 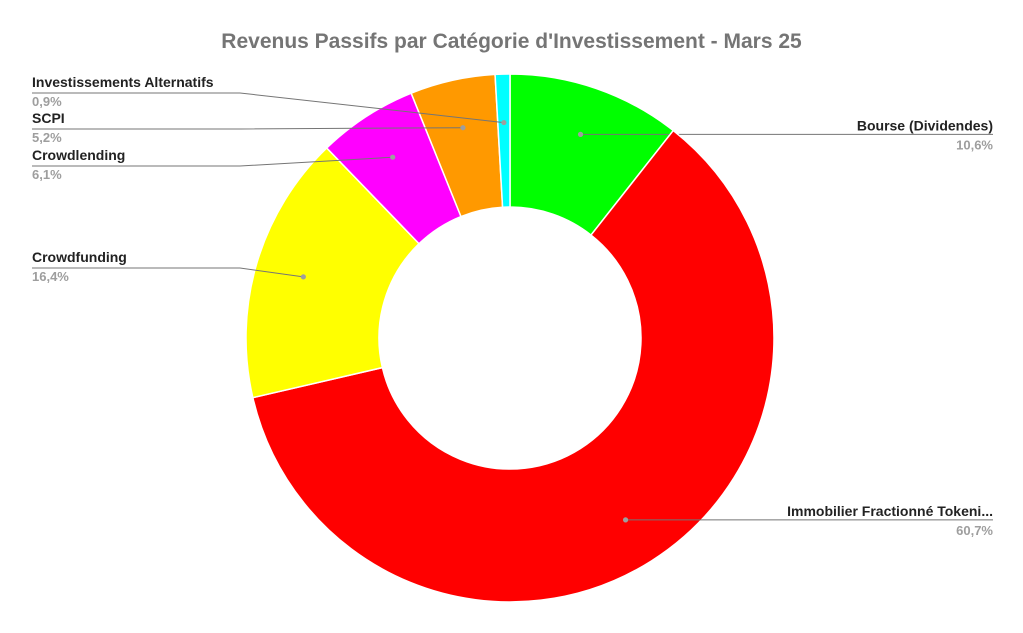 I want to click on label-scpi: SCPI, so click(x=48, y=118).